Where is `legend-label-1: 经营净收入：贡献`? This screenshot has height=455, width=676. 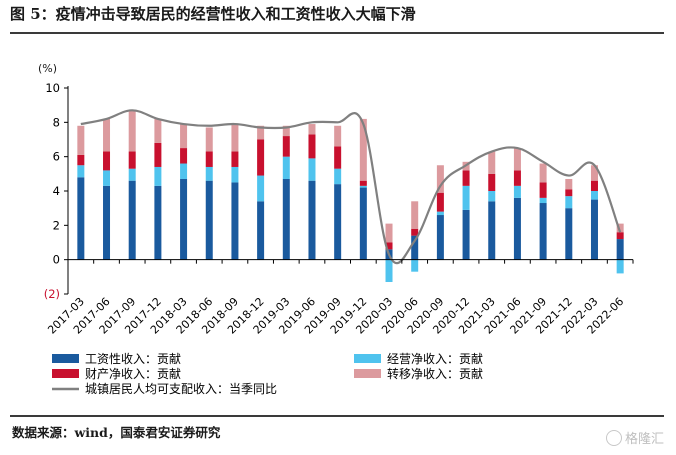
legend-label-1: 经营净收入：贡献 is located at coordinates (435, 358).